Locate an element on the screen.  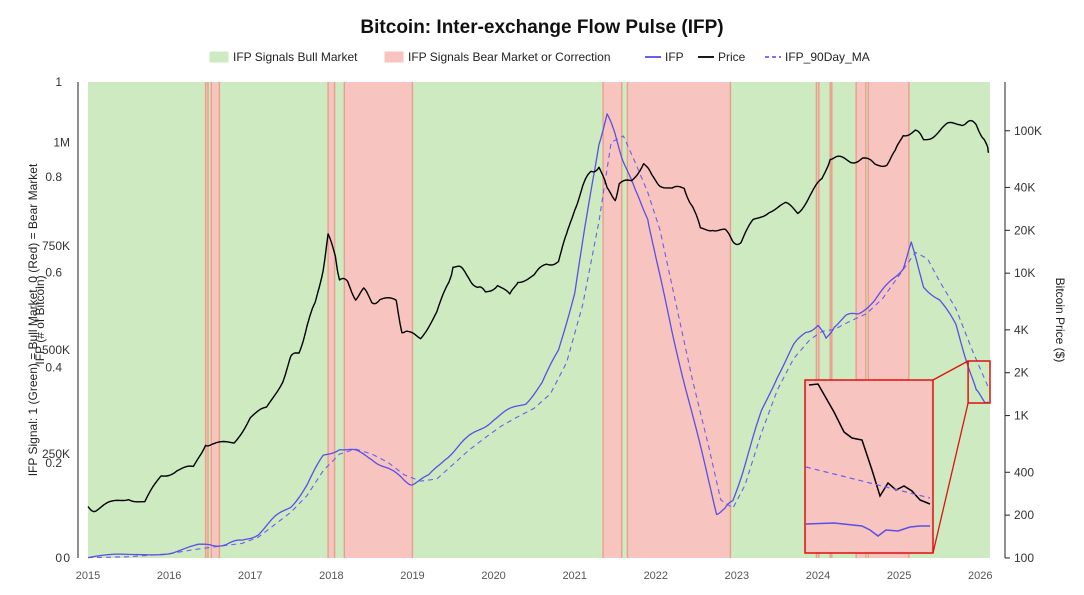
price-tick-label: 2K is located at coordinates (1021, 373).